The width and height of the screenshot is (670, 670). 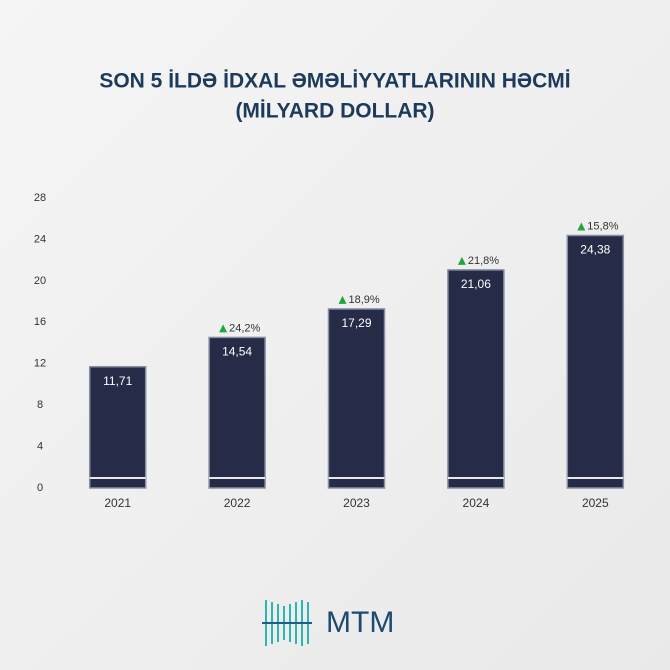 I want to click on growth-label: 24,2%, so click(x=244, y=328).